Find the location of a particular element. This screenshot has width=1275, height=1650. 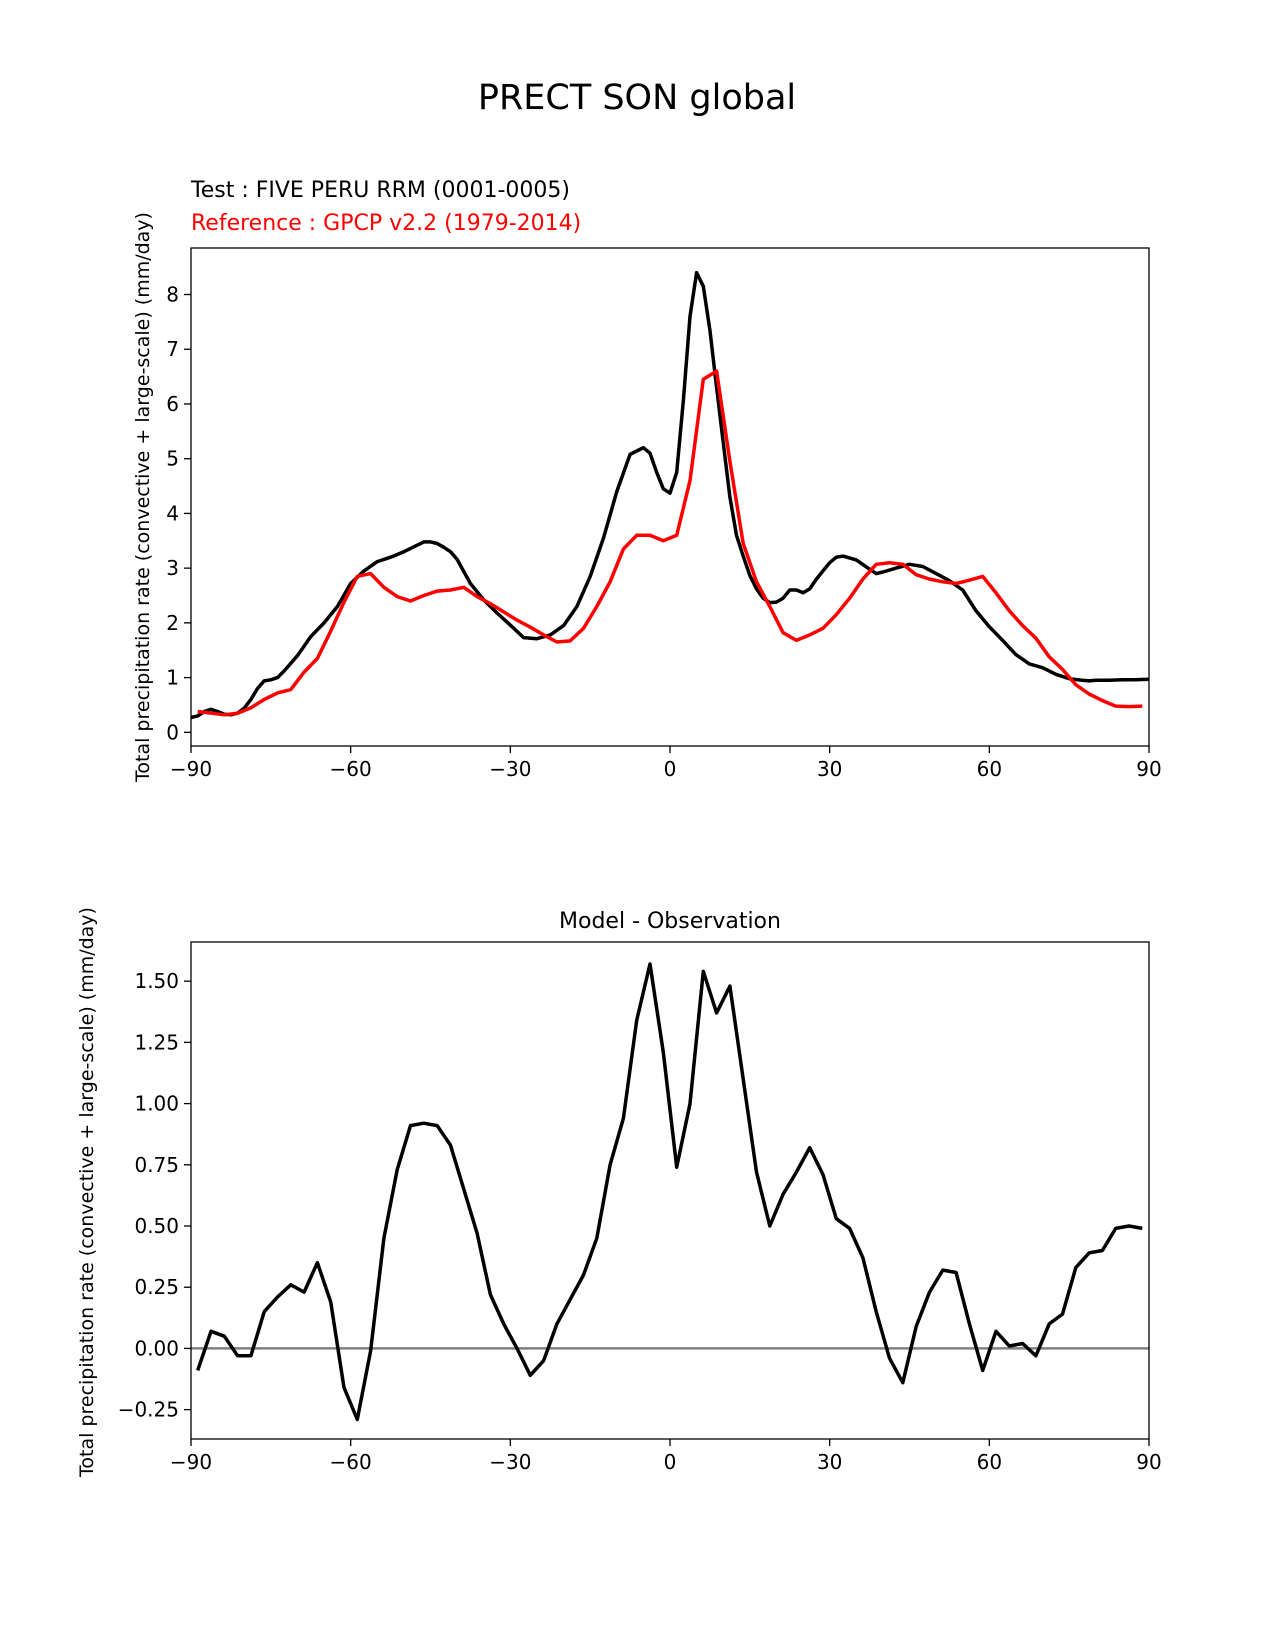

bottom-y-tick-label: −0.25 is located at coordinates (148, 1410).